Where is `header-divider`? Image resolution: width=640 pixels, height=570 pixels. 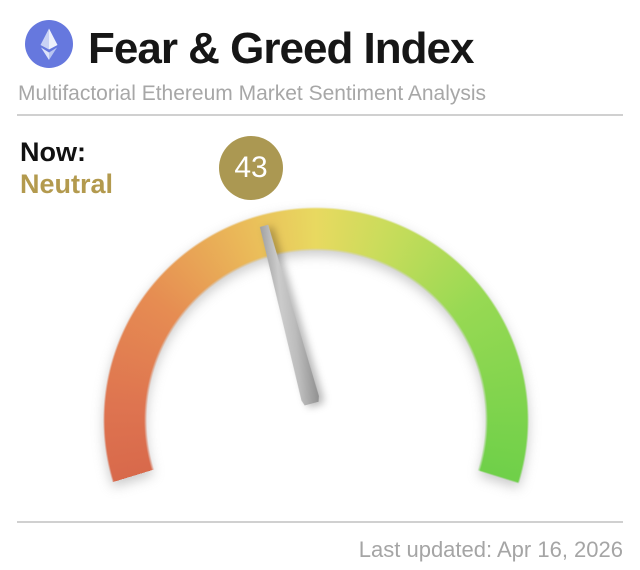
header-divider is located at coordinates (320, 115).